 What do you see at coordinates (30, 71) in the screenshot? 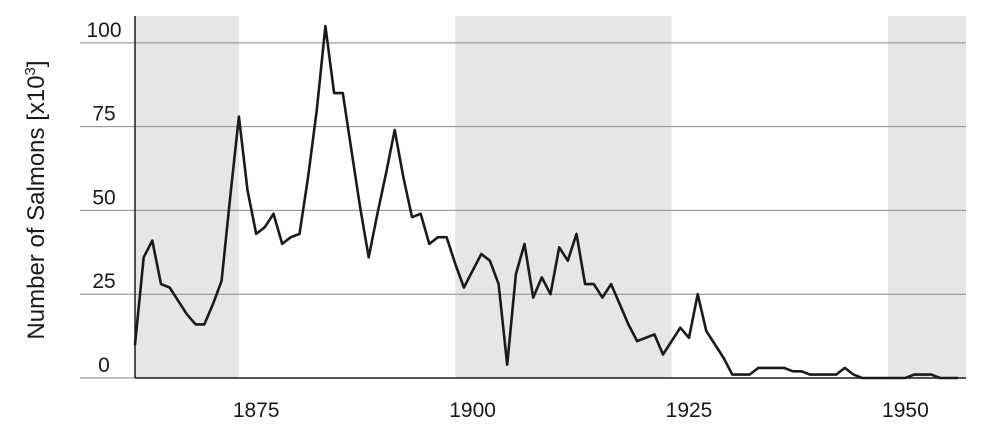
I see `y-axis-label-superscript: 3` at bounding box center [30, 71].